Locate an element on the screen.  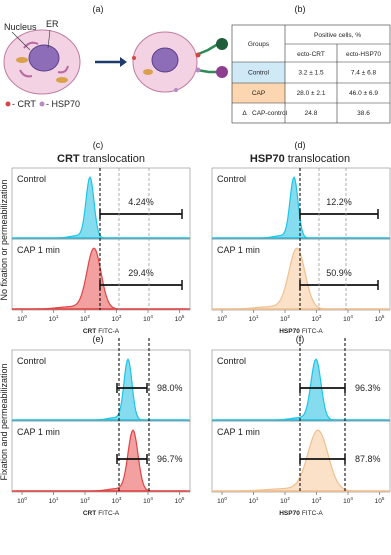
panel-label: (c) is located at coordinates (98, 145).